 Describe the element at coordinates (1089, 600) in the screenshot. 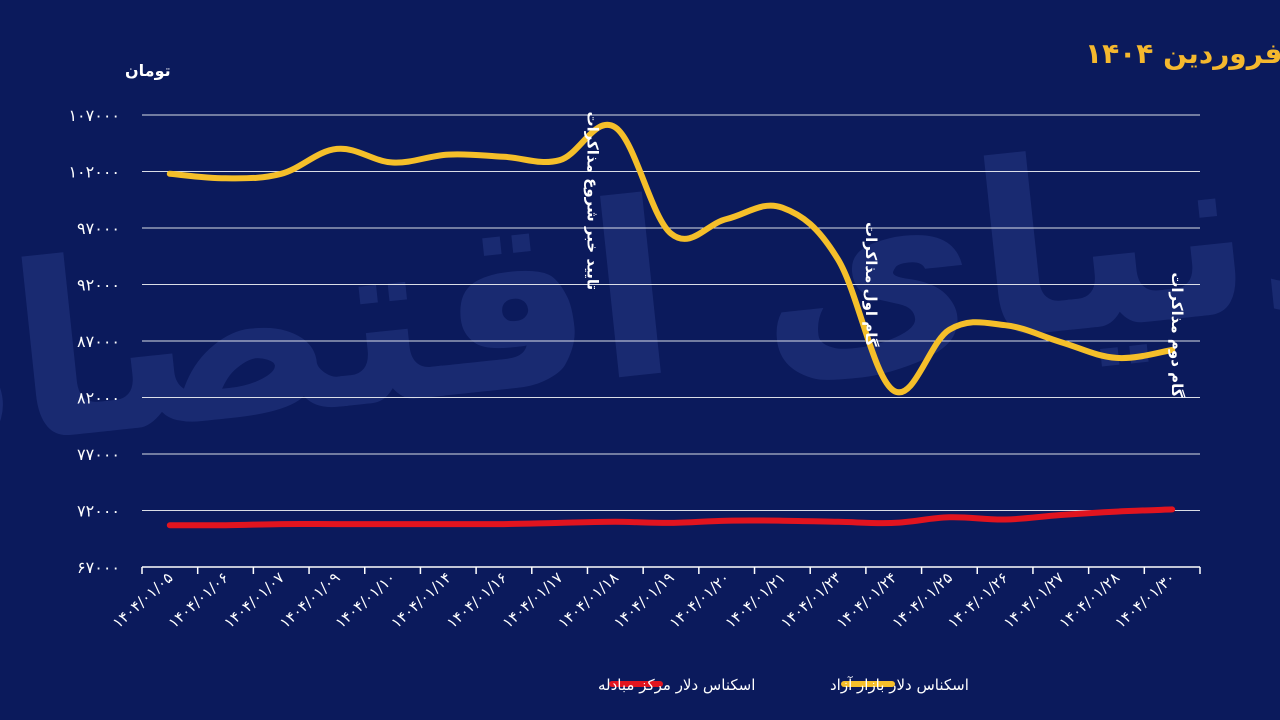

I see `x-tick-label: ۱۴۰۴/۰۱/۲۸` at that location.